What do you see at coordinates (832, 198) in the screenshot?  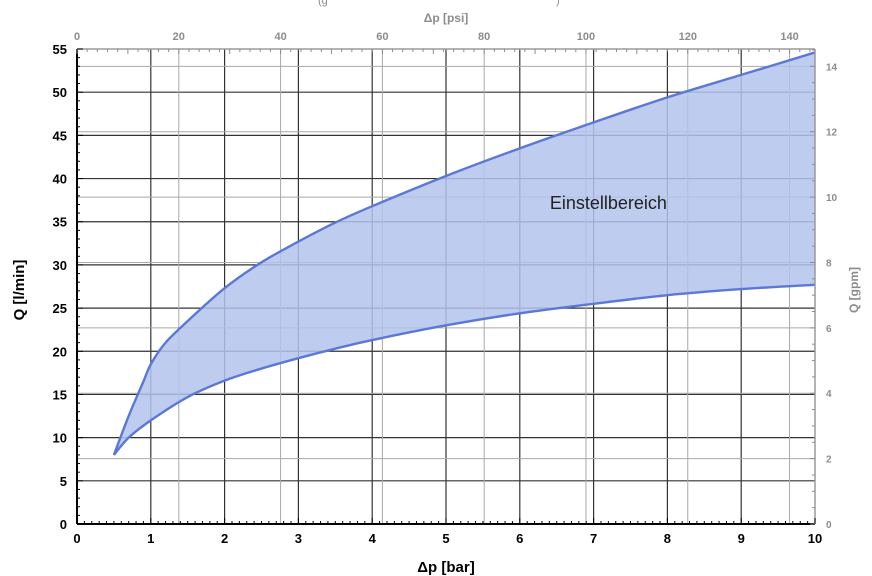 I see `y-right-tick-label: 10` at bounding box center [832, 198].